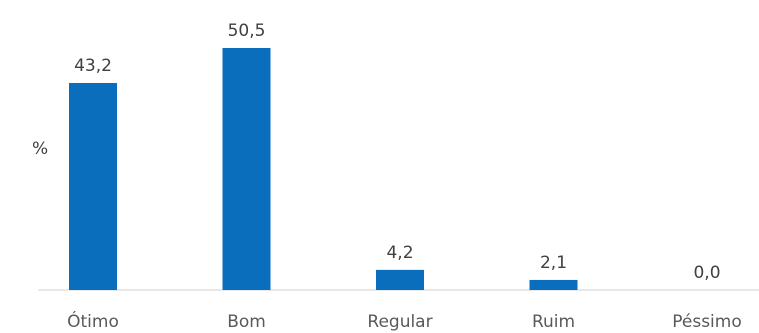 The width and height of the screenshot is (759, 333). What do you see at coordinates (93, 321) in the screenshot?
I see `category-label-0: Ótimo` at bounding box center [93, 321].